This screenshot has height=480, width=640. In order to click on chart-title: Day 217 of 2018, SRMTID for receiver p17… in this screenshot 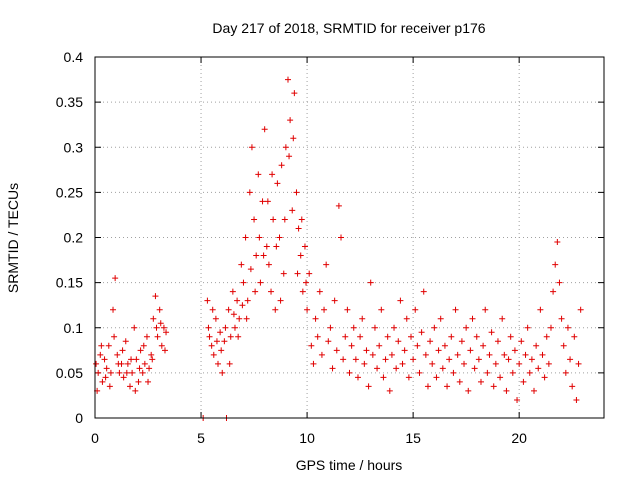, I will do `click(348, 28)`.